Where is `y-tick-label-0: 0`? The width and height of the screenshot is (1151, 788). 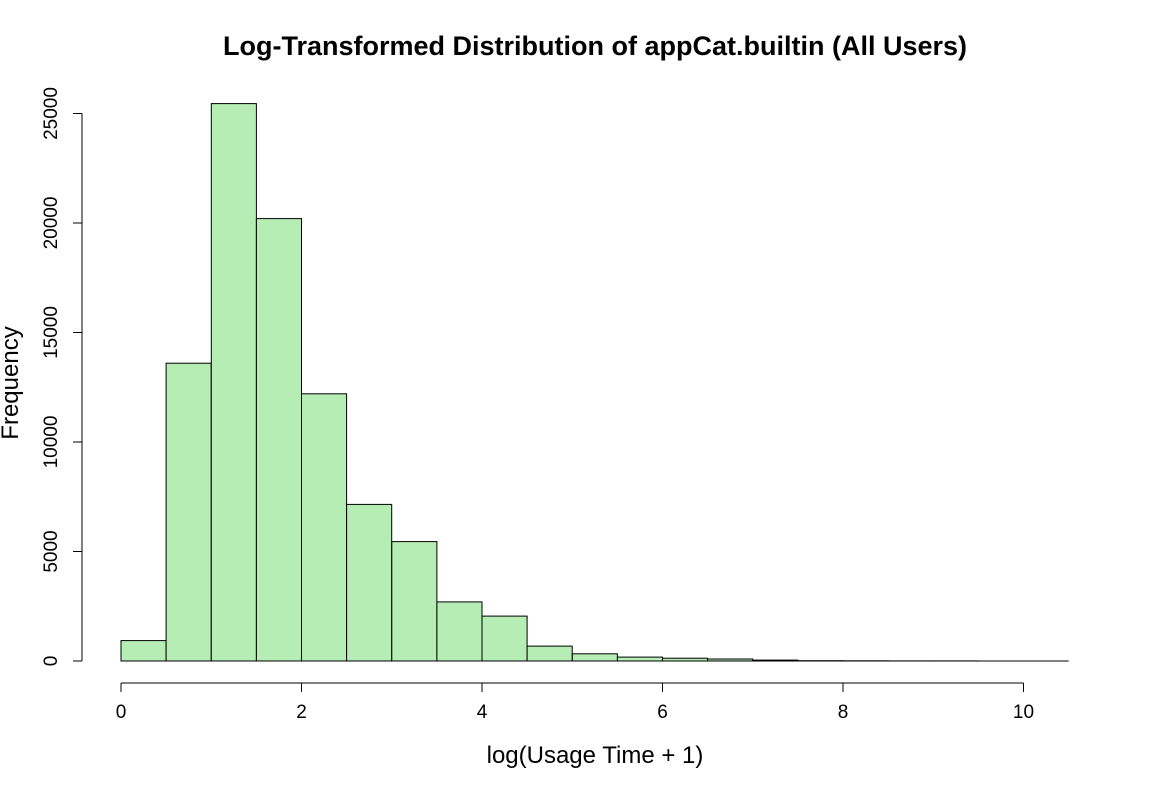
y-tick-label-0: 0 is located at coordinates (51, 661).